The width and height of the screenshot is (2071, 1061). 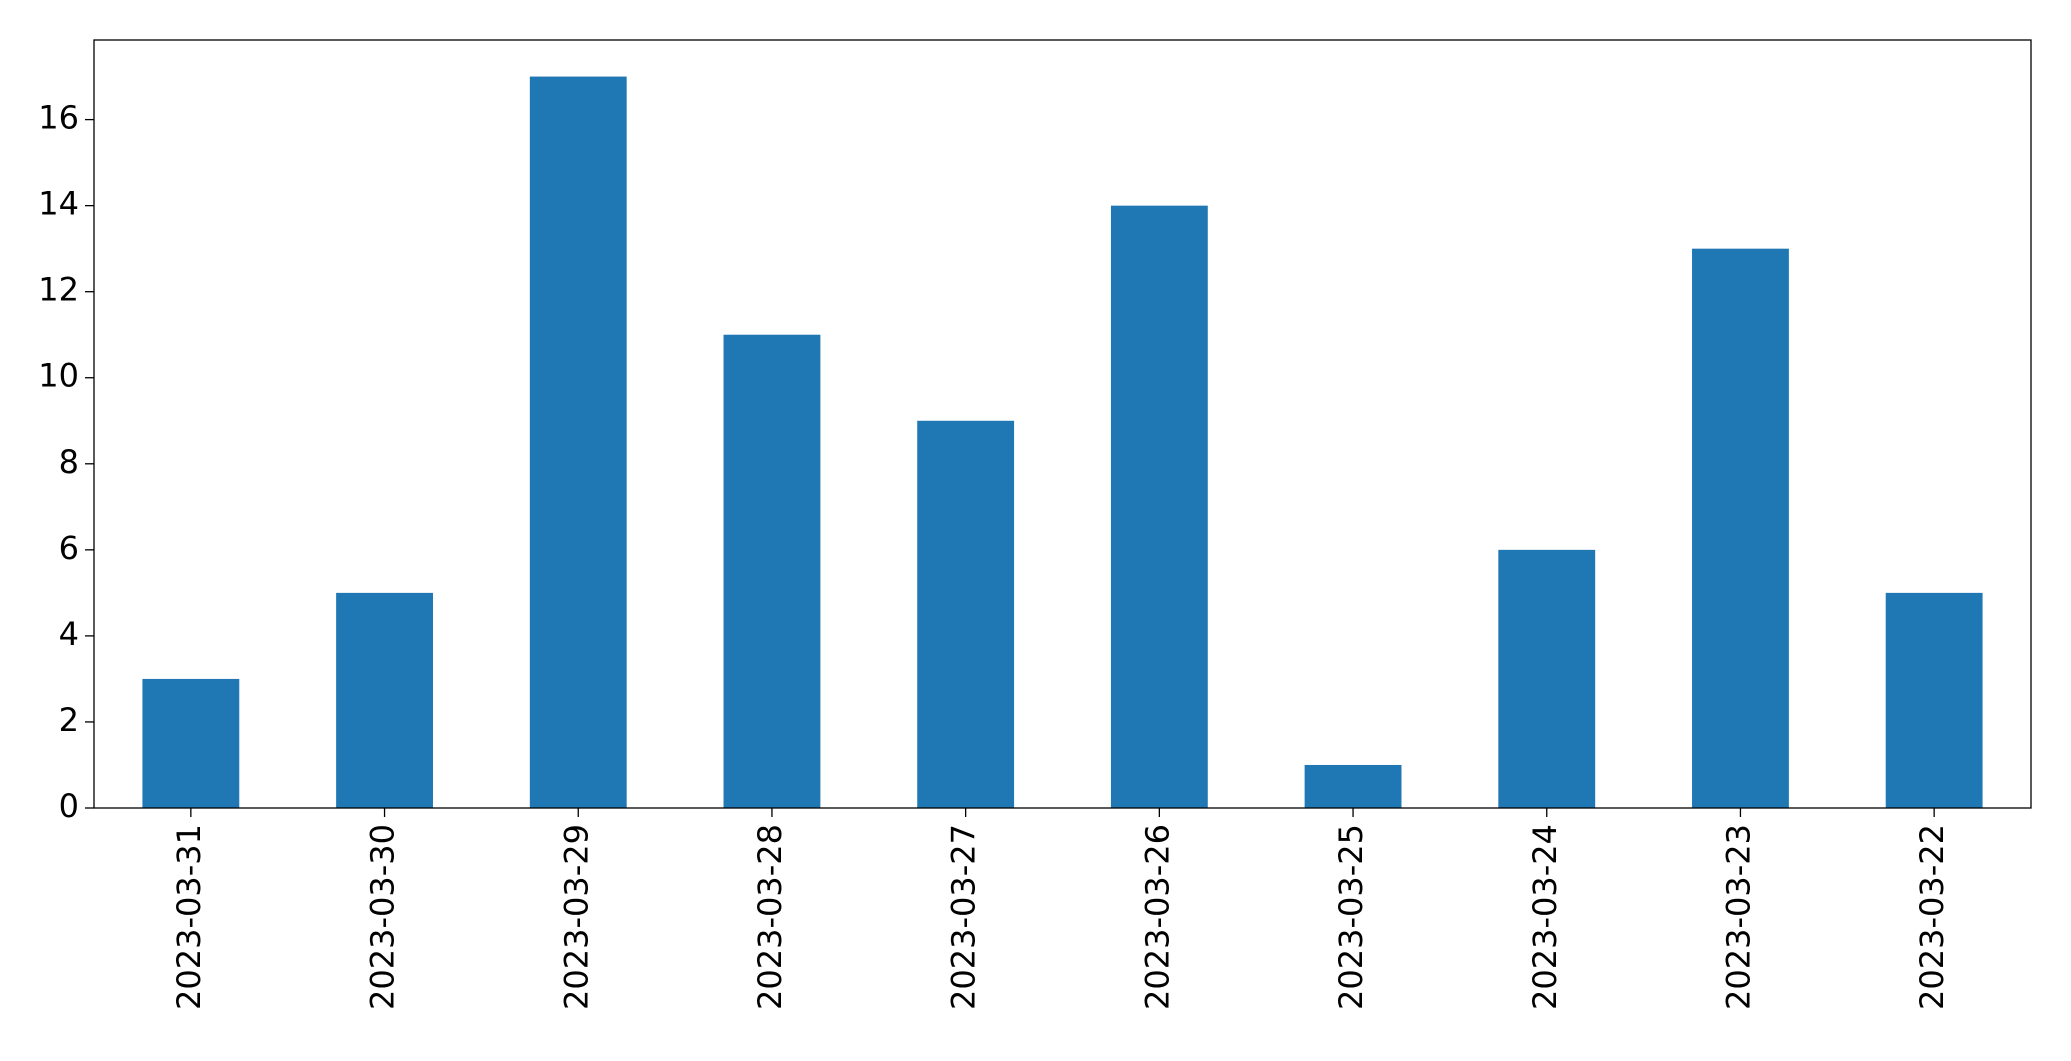 I want to click on x-tick-label: 2023-03-29, so click(x=576, y=917).